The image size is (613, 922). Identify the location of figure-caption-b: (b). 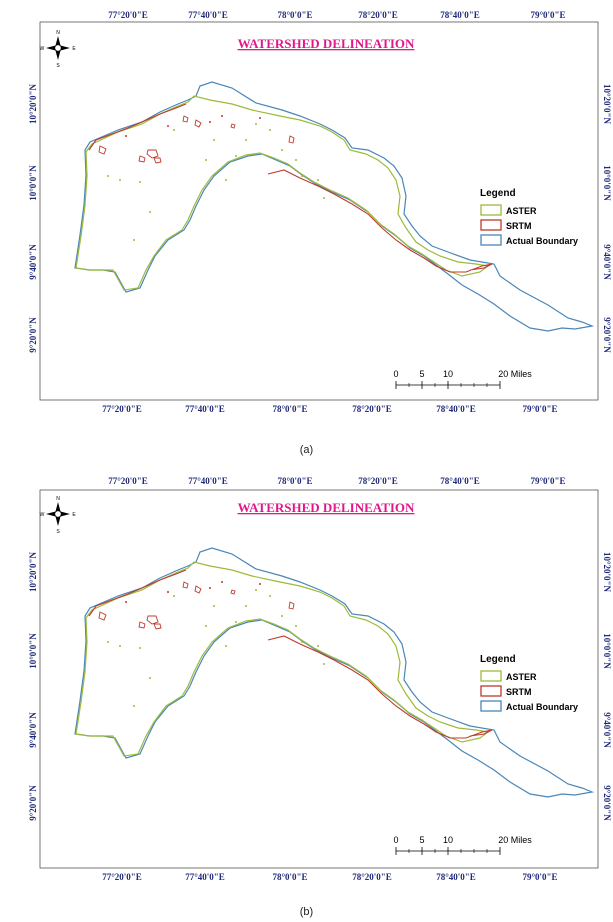
(306, 912).